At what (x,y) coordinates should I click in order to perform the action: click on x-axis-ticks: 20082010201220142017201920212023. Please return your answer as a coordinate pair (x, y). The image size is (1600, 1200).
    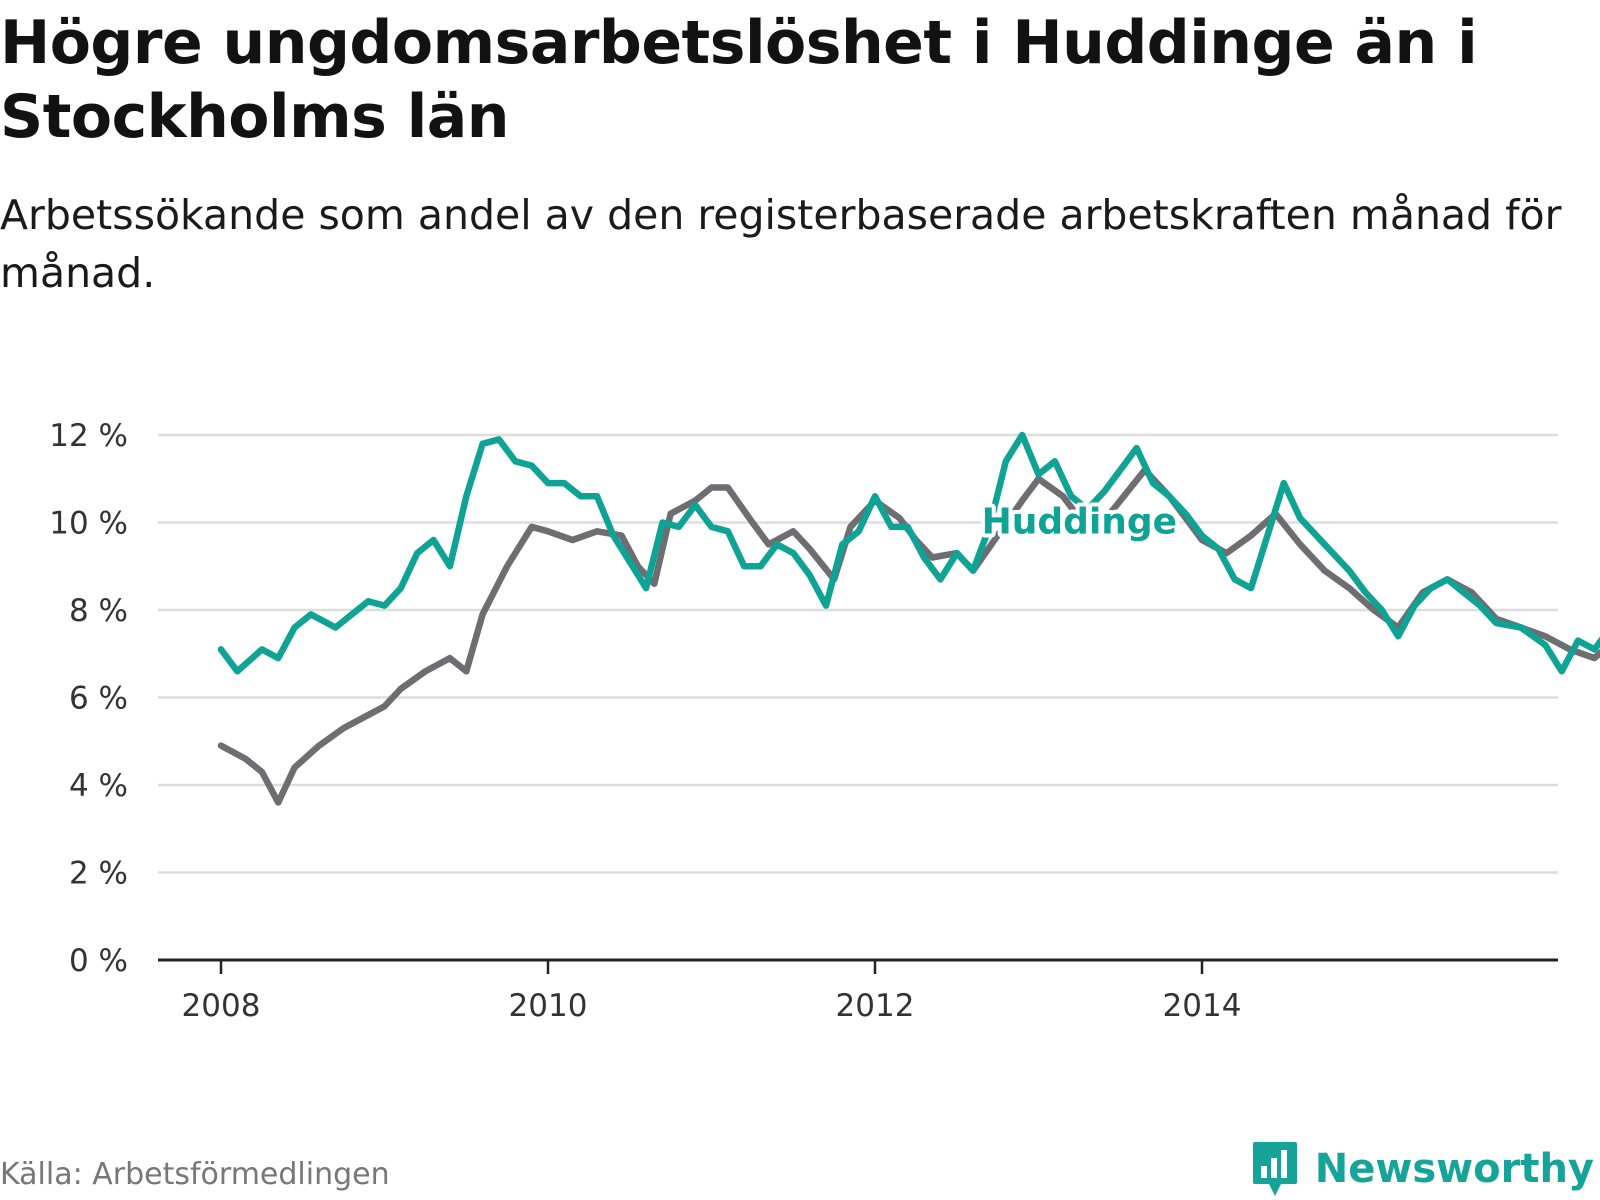
    Looking at the image, I should click on (712, 992).